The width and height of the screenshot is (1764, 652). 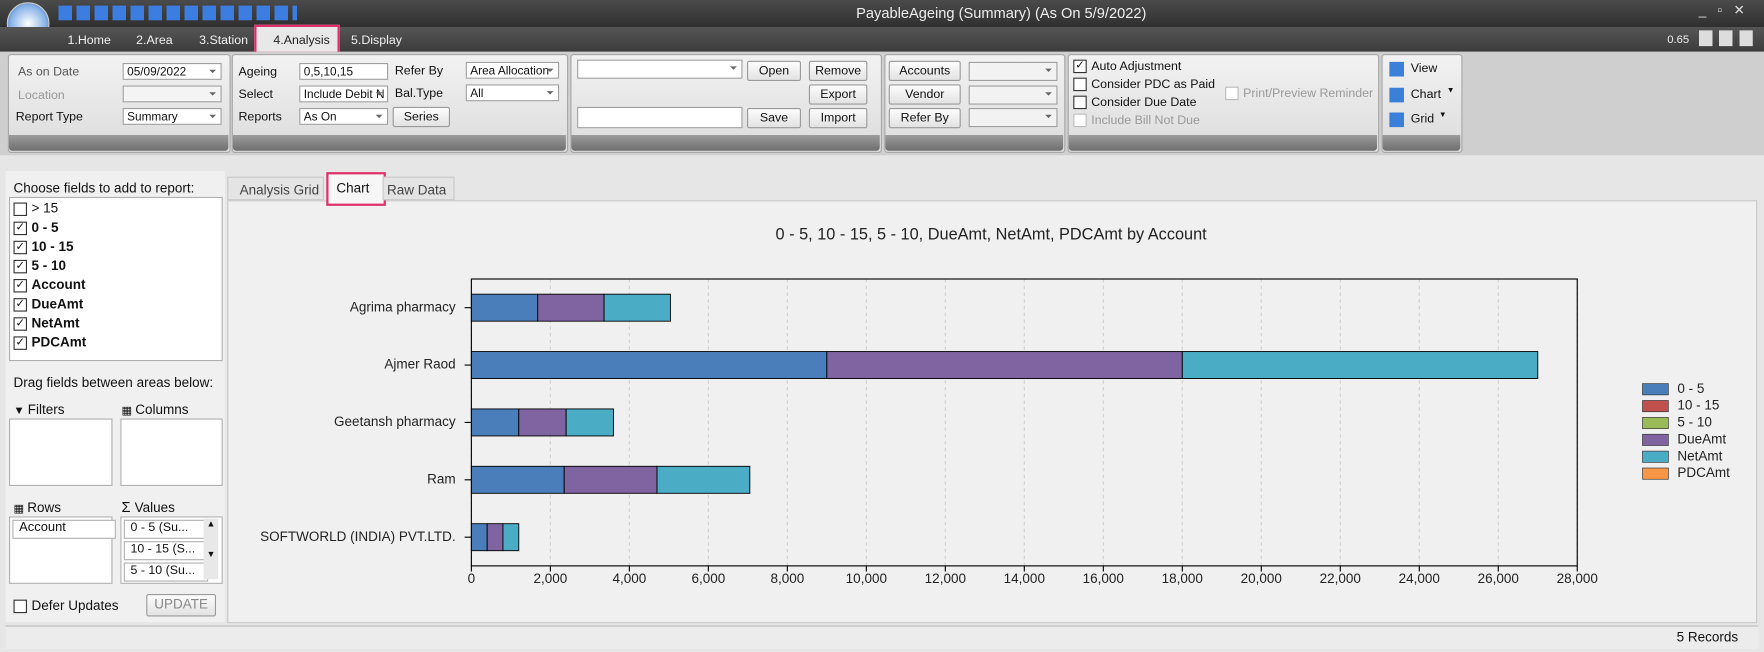 What do you see at coordinates (172, 71) in the screenshot?
I see `date-input: 05/09/2022` at bounding box center [172, 71].